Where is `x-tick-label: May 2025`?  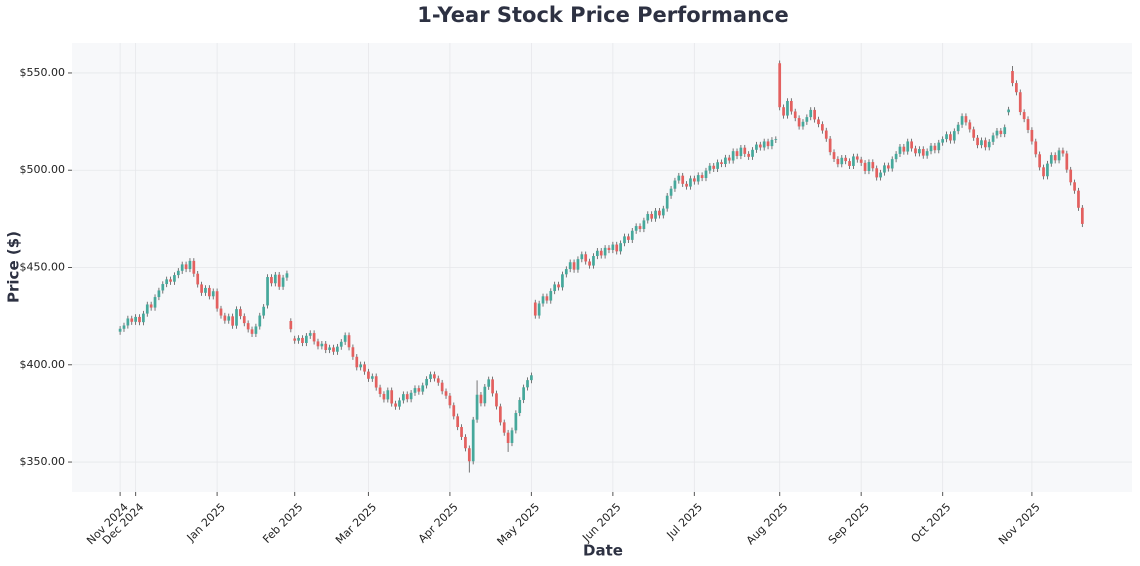 x-tick-label: May 2025 is located at coordinates (519, 525).